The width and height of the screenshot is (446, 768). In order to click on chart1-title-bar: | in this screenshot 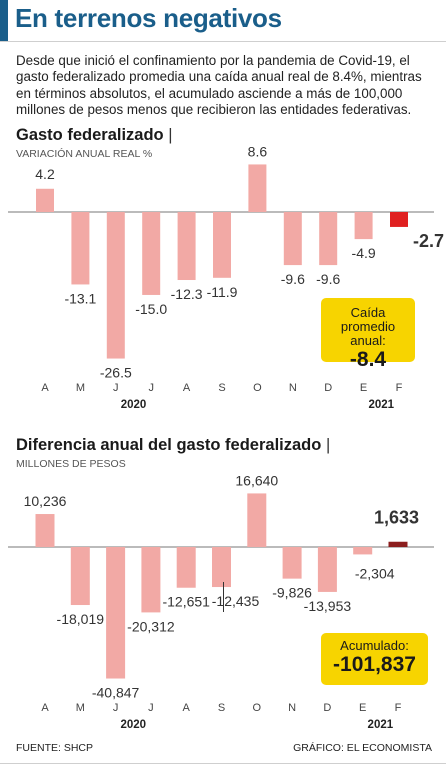, I will do `click(170, 135)`.